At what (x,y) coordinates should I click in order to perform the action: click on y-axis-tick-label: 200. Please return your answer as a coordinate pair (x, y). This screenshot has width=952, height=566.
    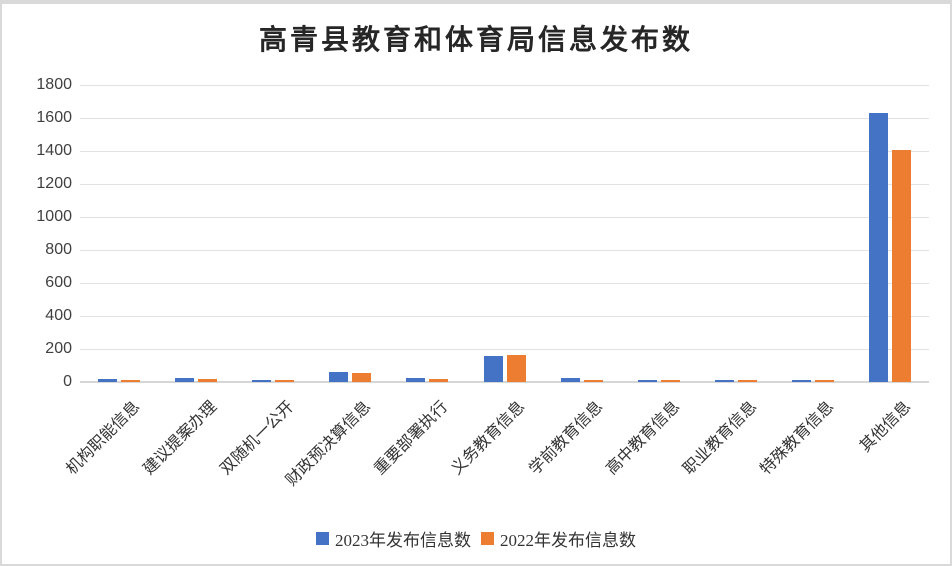
    Looking at the image, I should click on (58, 348).